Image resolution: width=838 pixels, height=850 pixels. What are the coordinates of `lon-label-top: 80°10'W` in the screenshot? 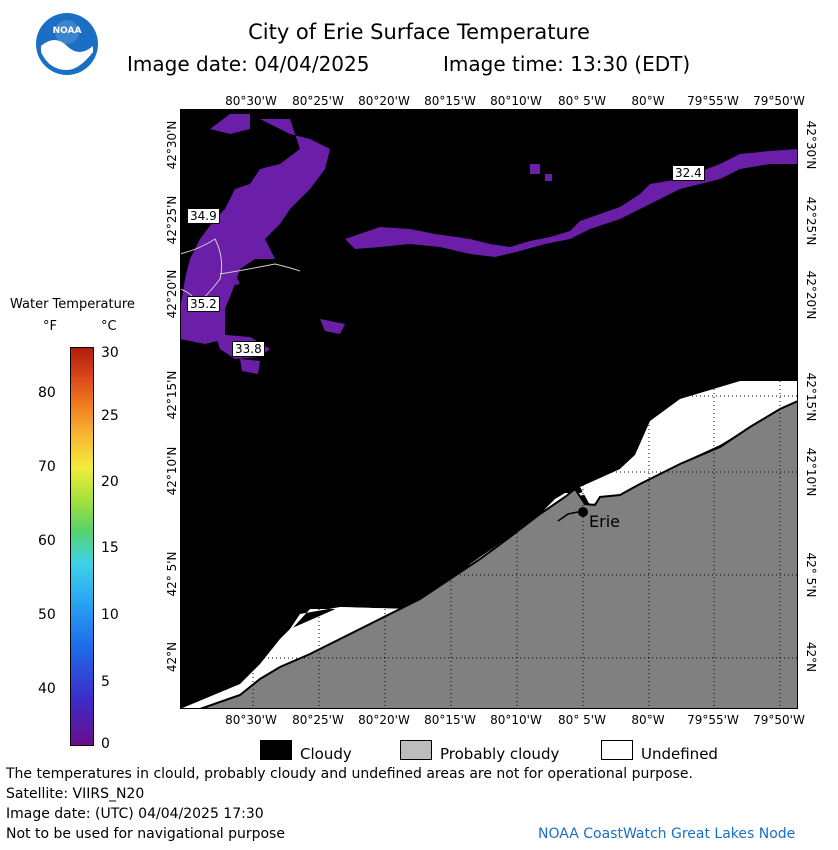 It's located at (516, 101).